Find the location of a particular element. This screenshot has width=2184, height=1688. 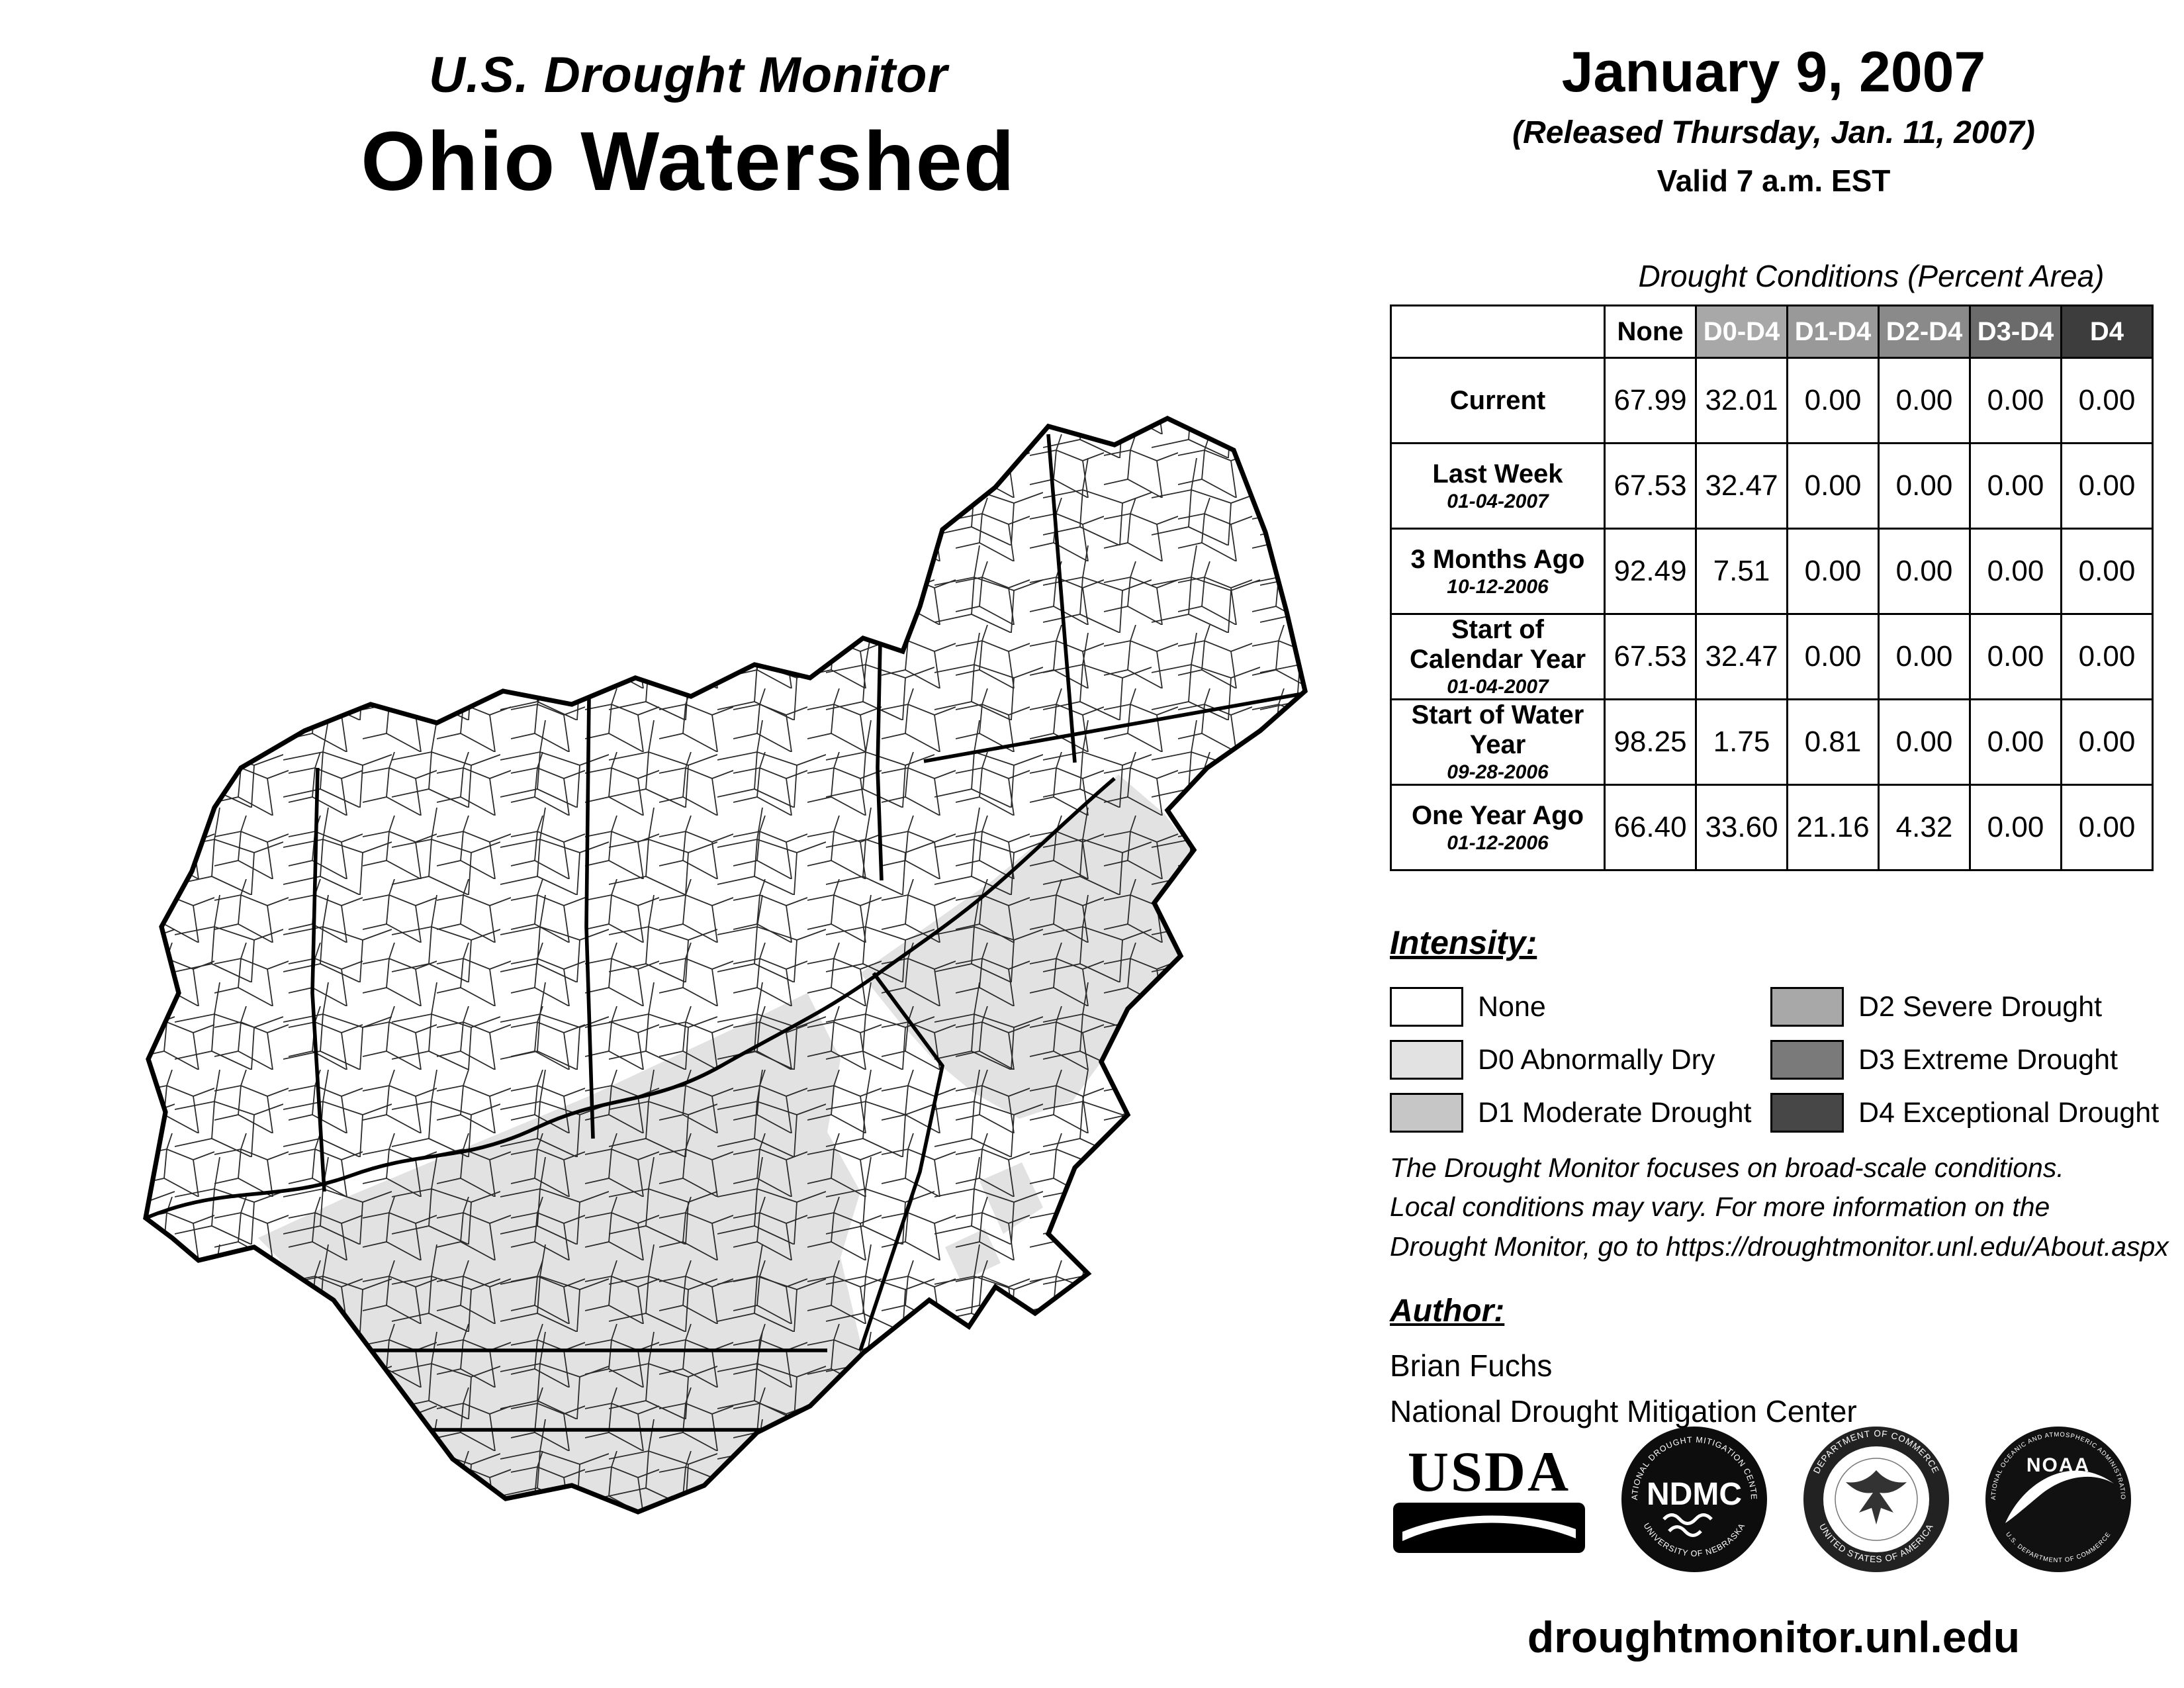

legend-label: None is located at coordinates (1512, 1006).